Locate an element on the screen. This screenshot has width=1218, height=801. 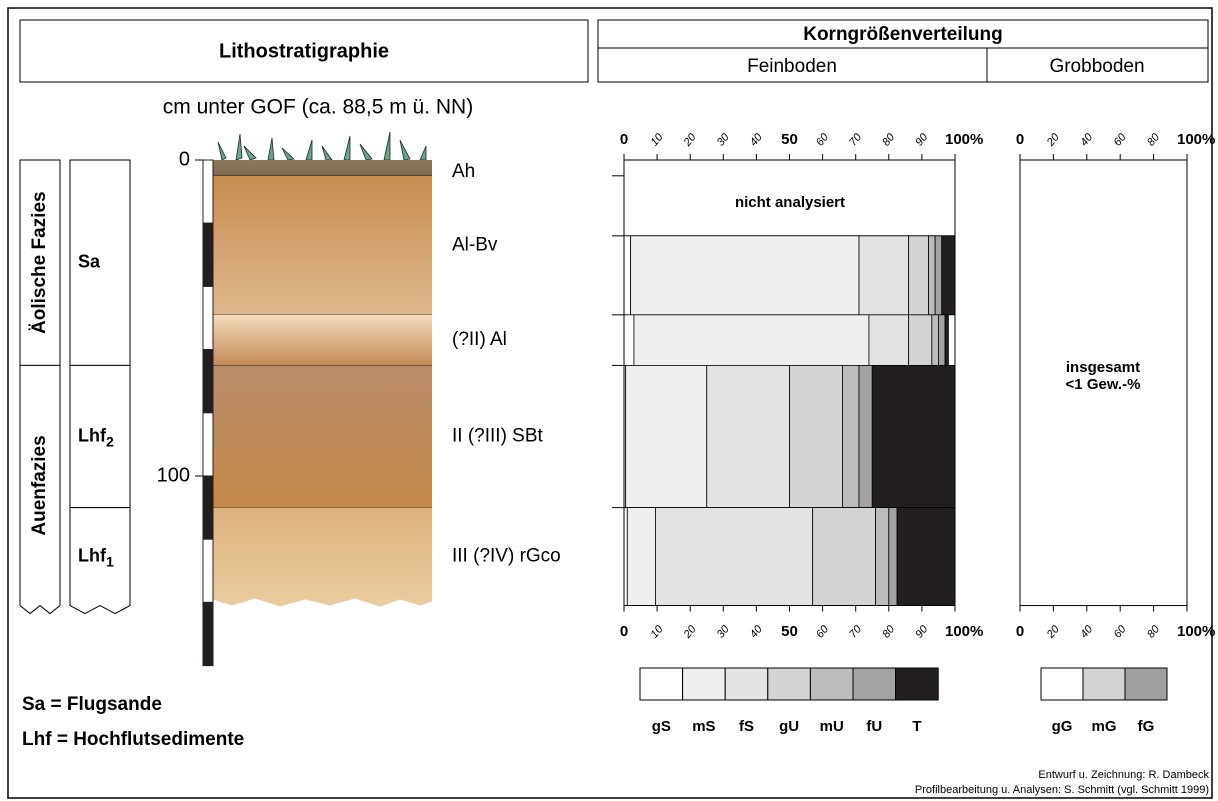
header-sub: Feinboden is located at coordinates (792, 66).